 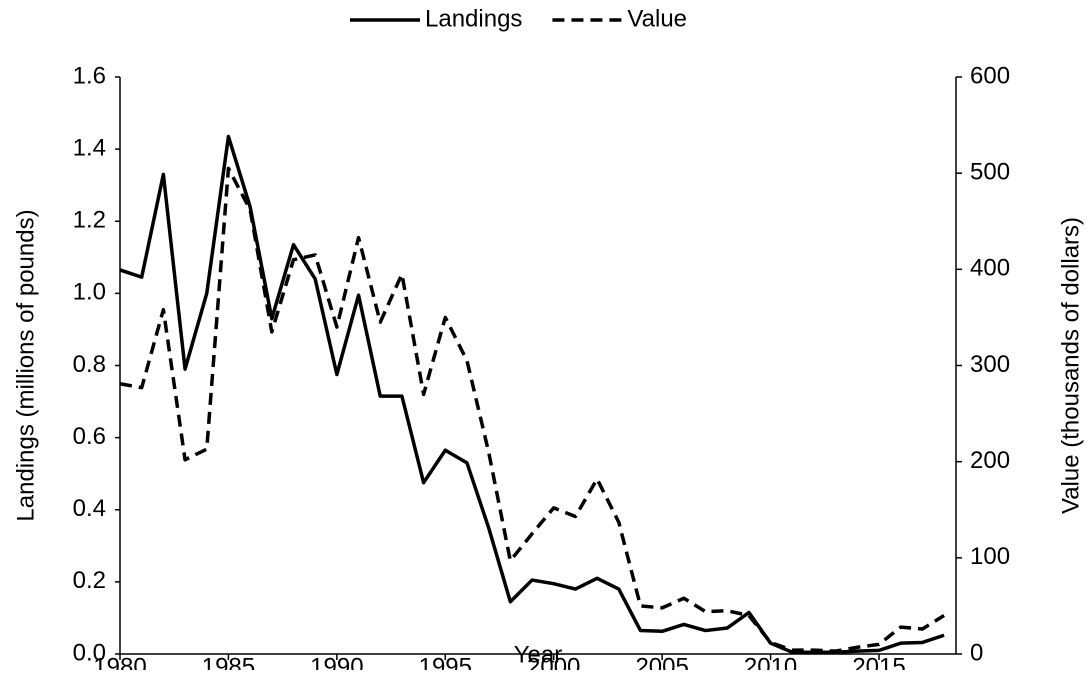 What do you see at coordinates (990, 75) in the screenshot?
I see `y2-tick-label: 600` at bounding box center [990, 75].